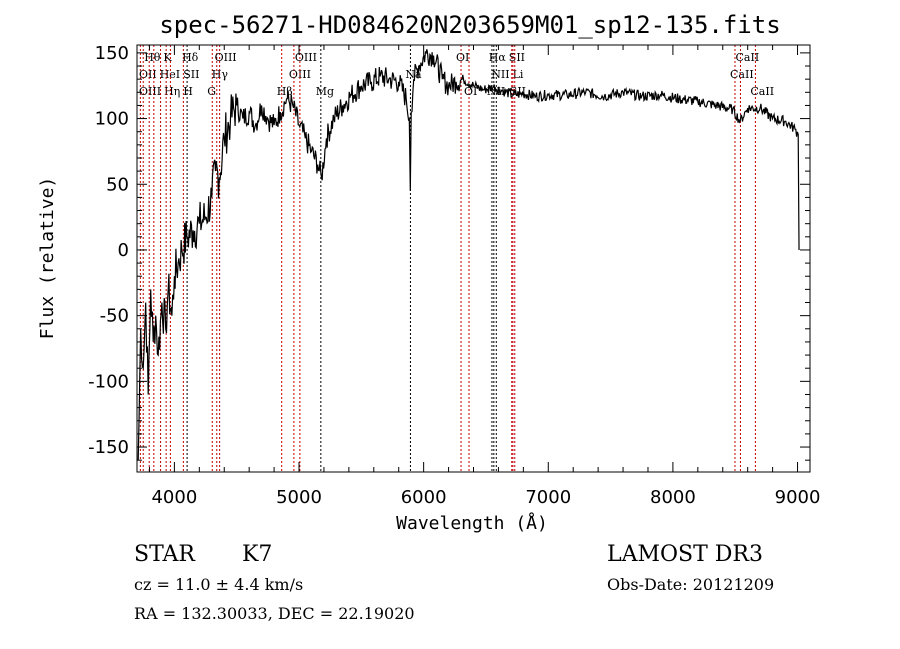 The width and height of the screenshot is (900, 649). What do you see at coordinates (285, 91) in the screenshot?
I see `line-marker-label: Hβ` at bounding box center [285, 91].